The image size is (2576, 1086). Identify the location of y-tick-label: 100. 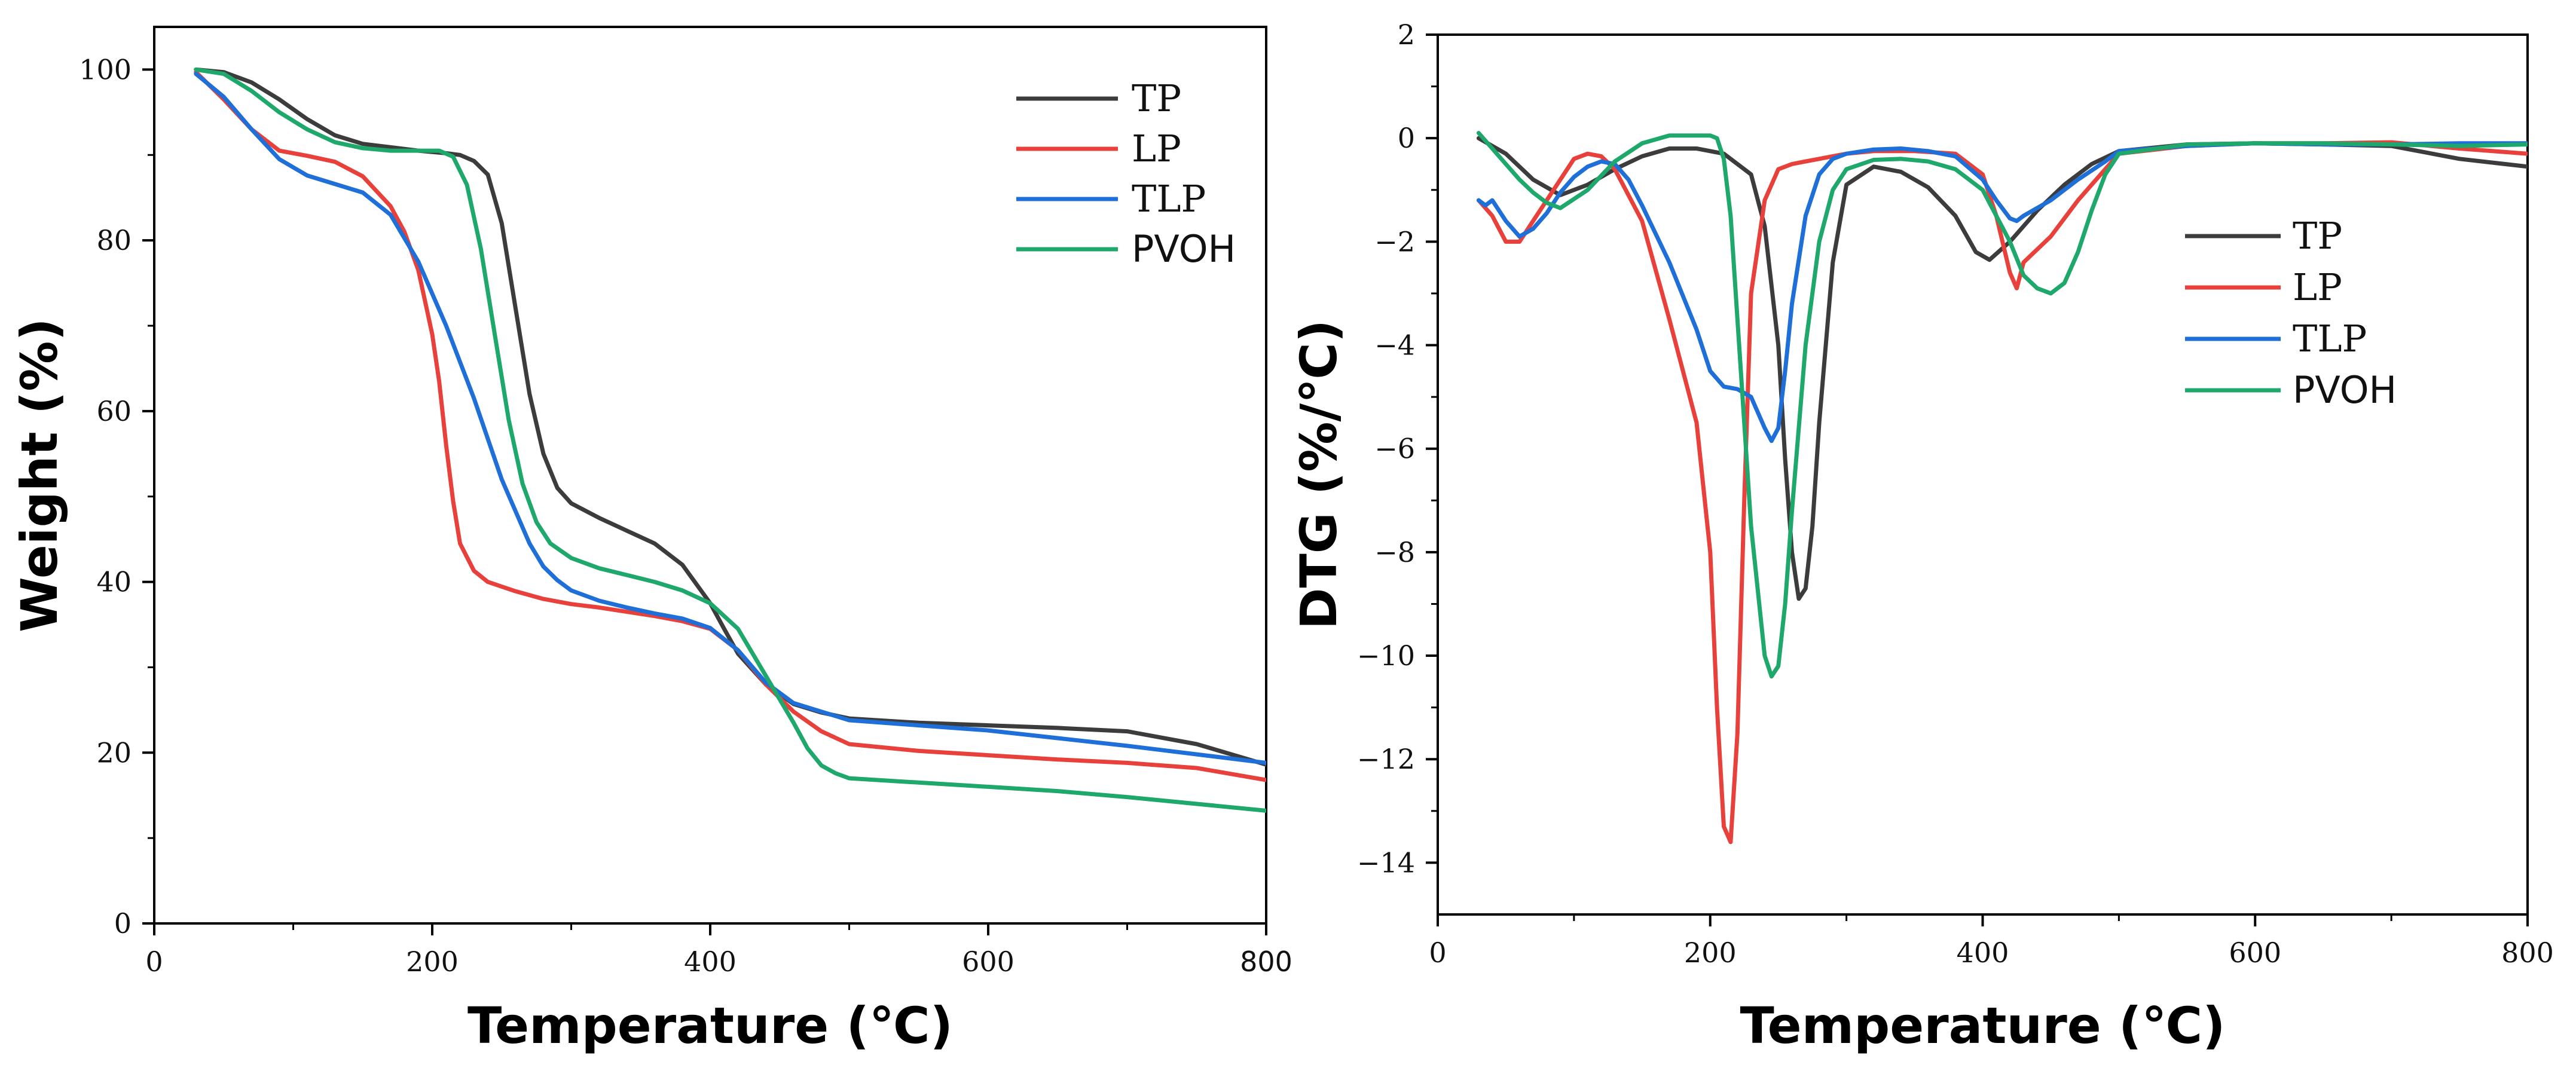
(105, 69).